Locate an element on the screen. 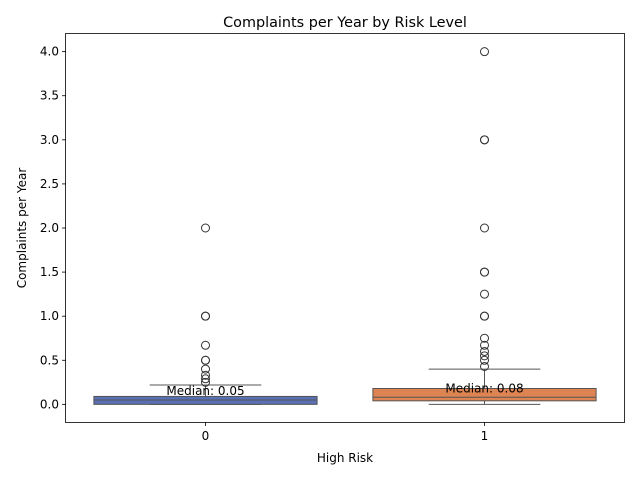 The height and width of the screenshot is (480, 640). y-tick-label: 2.5 is located at coordinates (49, 184).